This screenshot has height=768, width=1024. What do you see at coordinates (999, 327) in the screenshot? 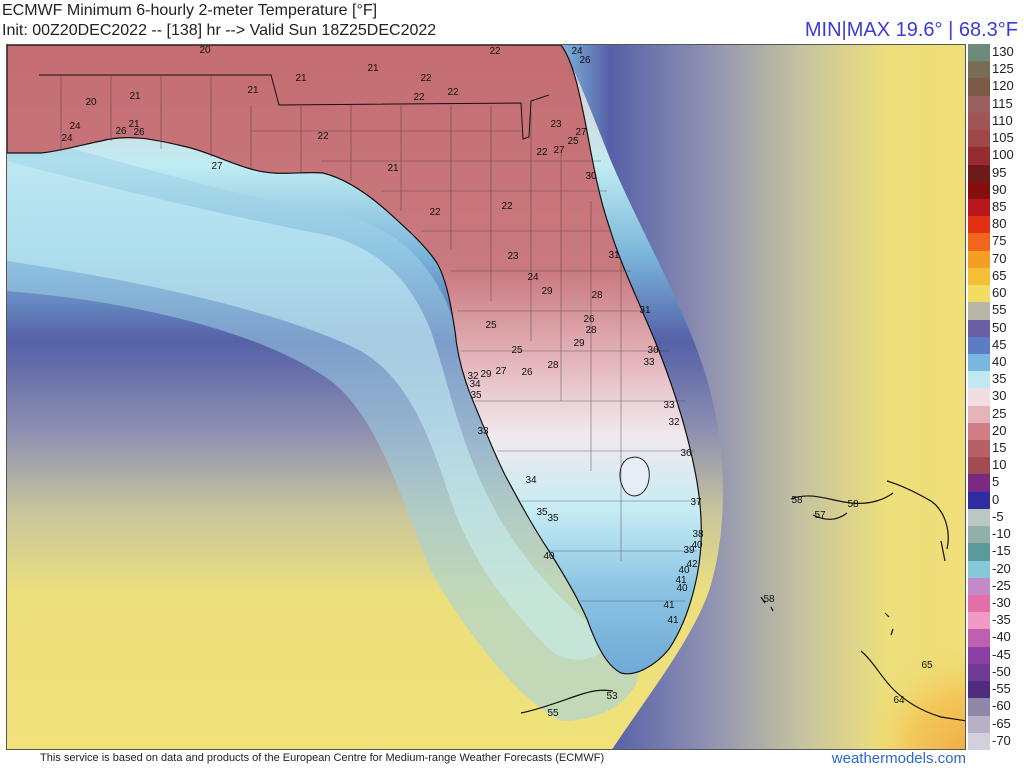
I see `scale-tick-label: 50` at bounding box center [999, 327].